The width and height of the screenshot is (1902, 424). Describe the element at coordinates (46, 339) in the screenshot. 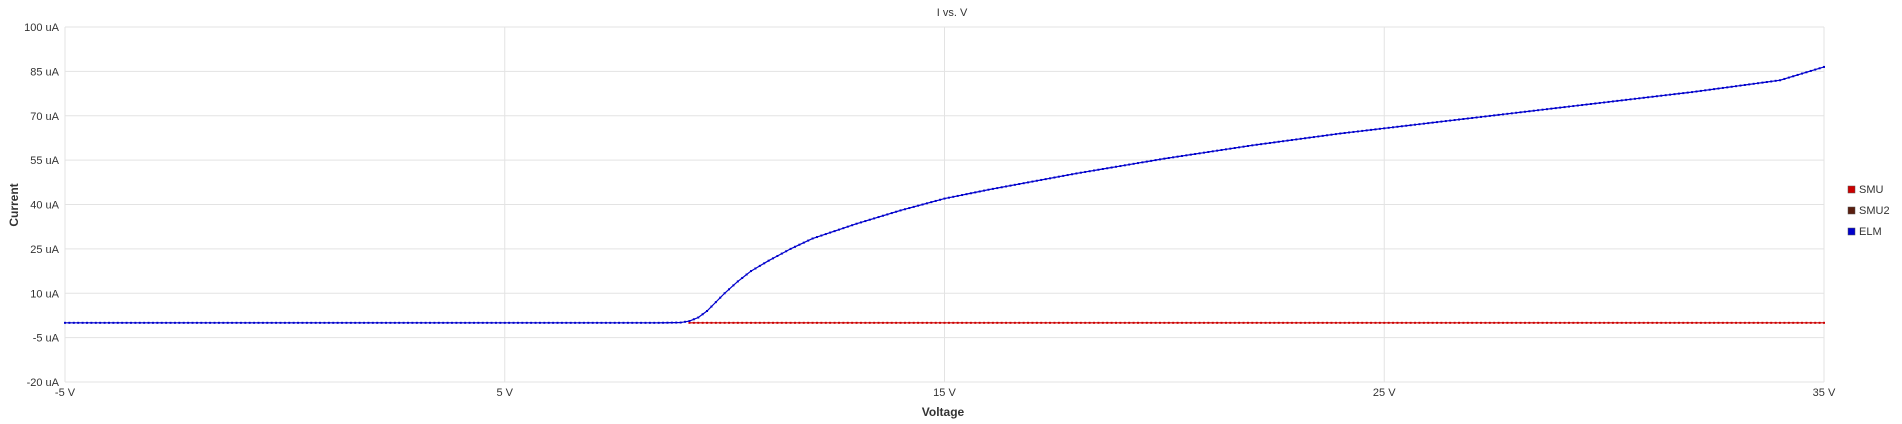

I see `y-tick-label: -5 uA` at that location.